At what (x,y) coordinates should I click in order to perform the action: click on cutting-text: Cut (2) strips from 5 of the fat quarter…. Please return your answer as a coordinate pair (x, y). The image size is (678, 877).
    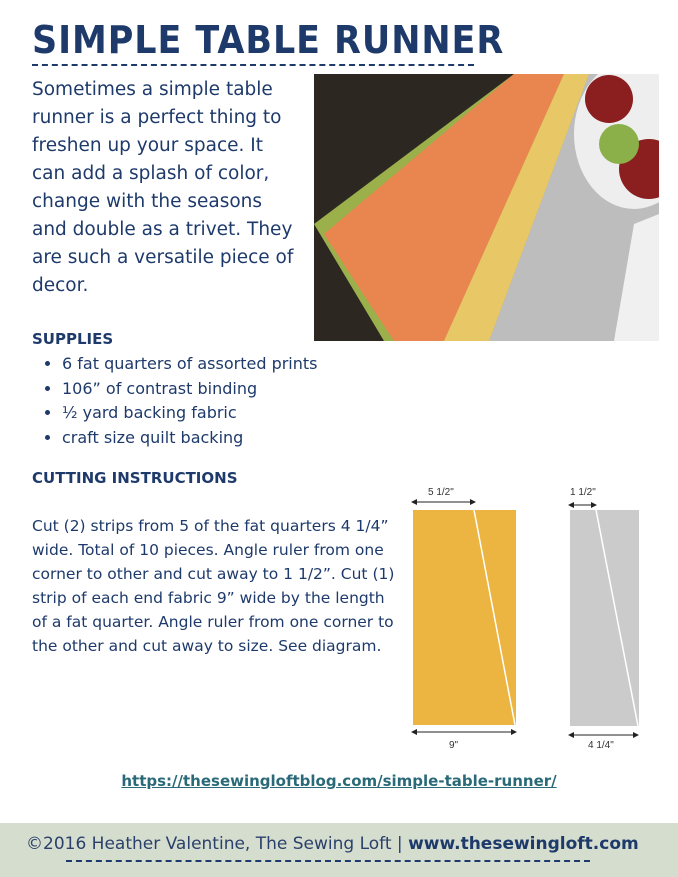
    Looking at the image, I should click on (213, 586).